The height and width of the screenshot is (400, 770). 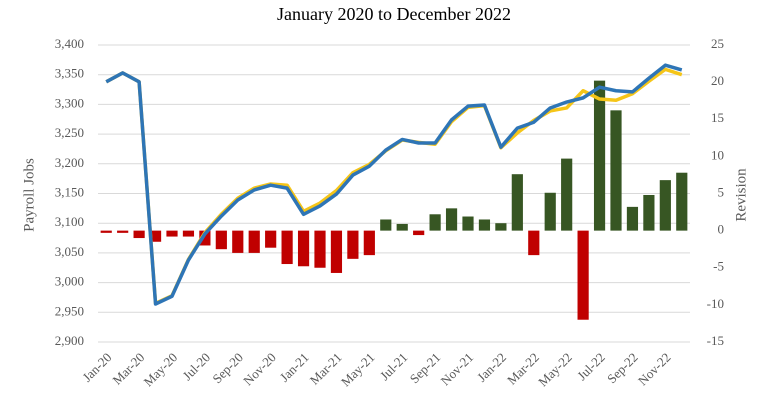 What do you see at coordinates (69, 310) in the screenshot?
I see `y-tick-label: 2,950` at bounding box center [69, 310].